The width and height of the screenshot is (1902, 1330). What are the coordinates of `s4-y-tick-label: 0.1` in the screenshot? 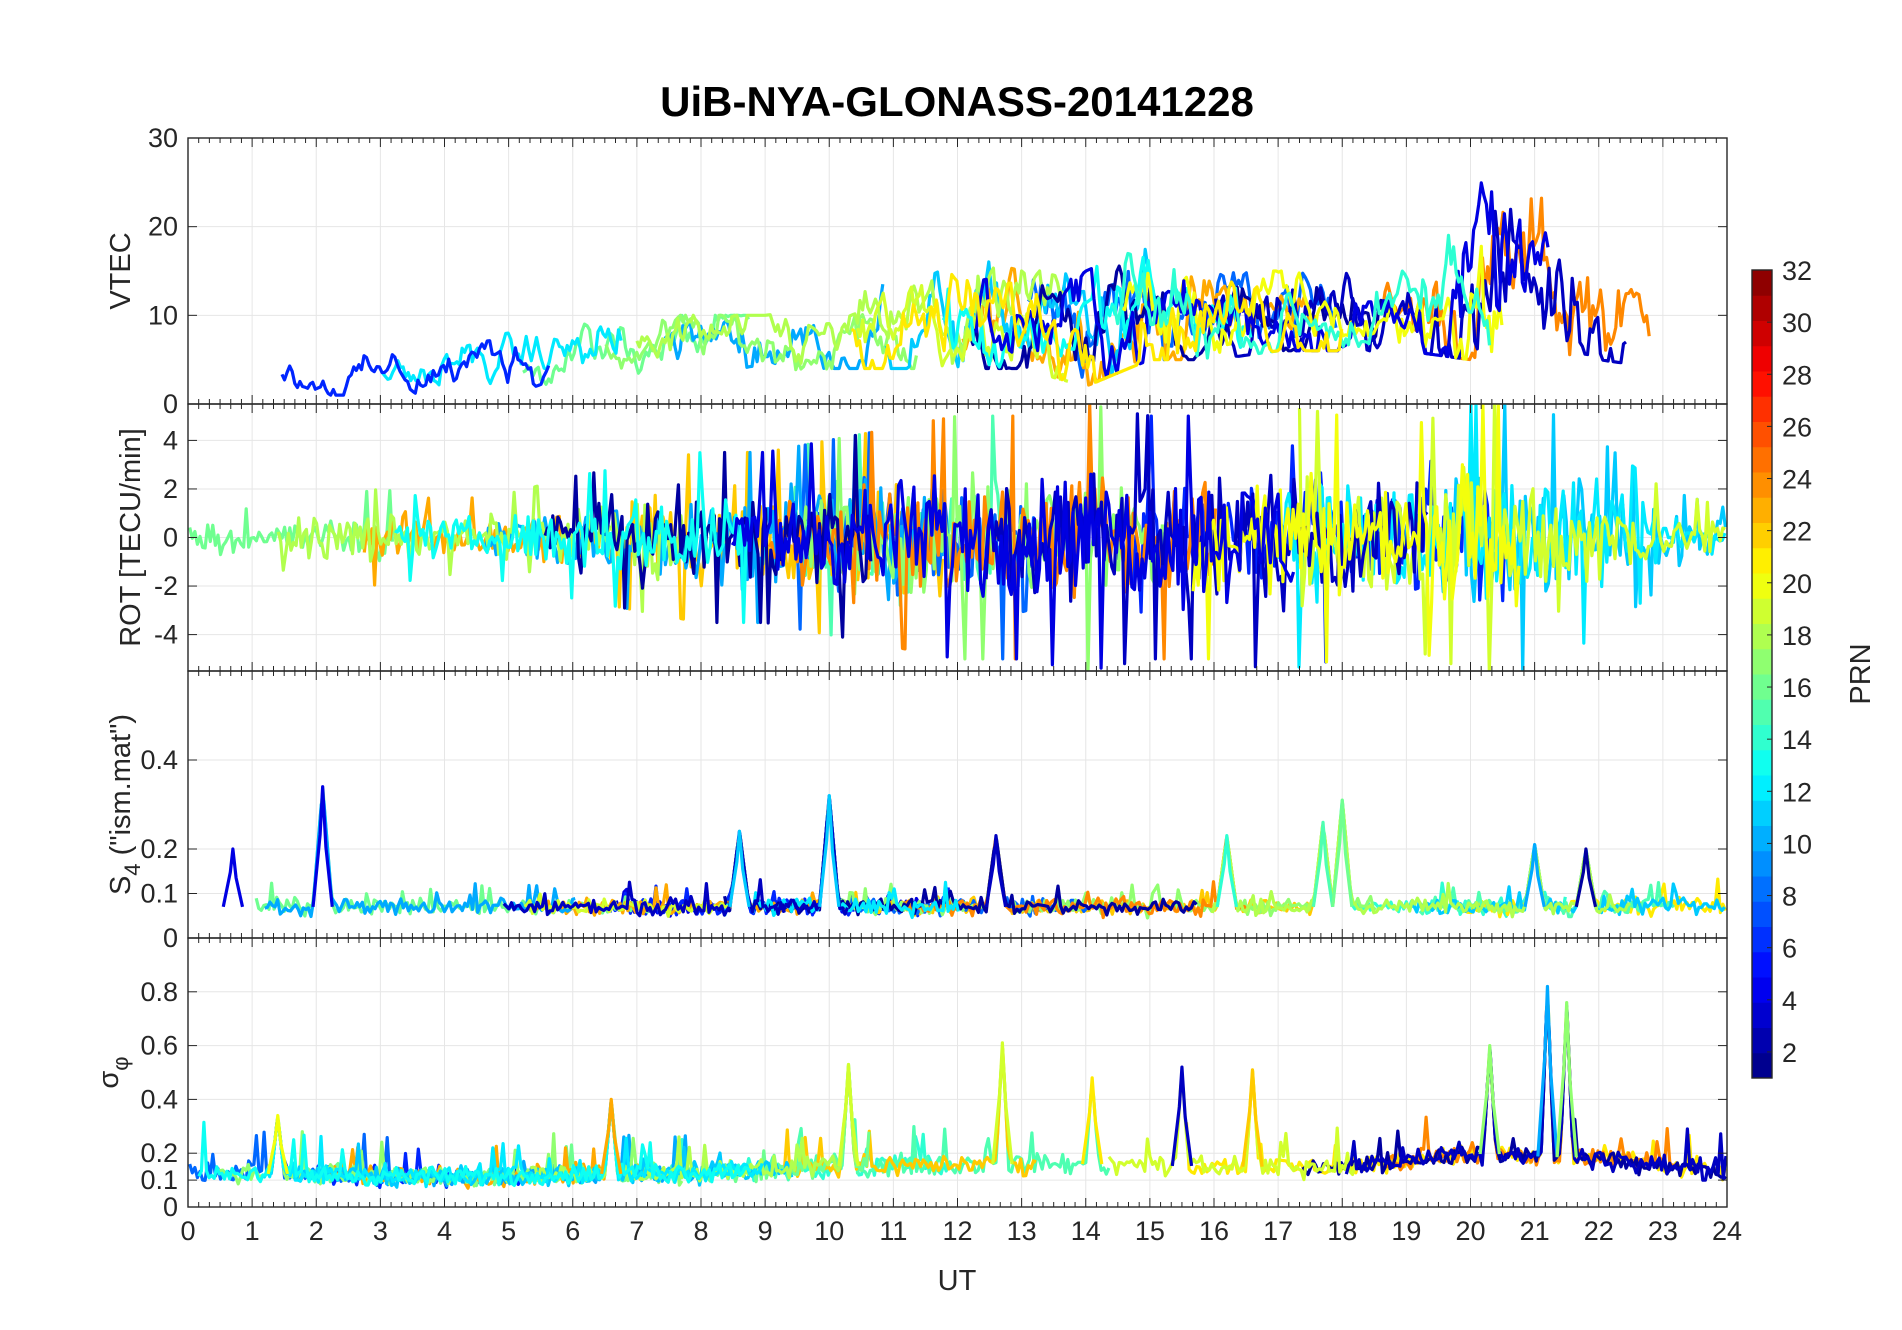 It's located at (159, 894).